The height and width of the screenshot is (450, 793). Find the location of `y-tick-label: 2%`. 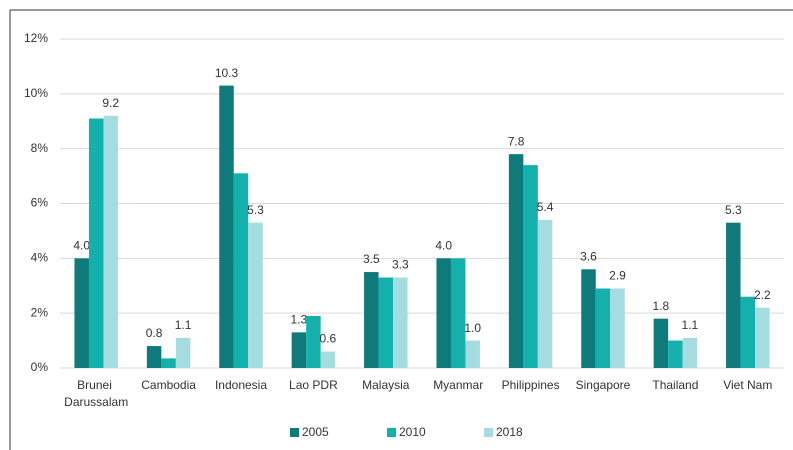

y-tick-label: 2% is located at coordinates (40, 312).